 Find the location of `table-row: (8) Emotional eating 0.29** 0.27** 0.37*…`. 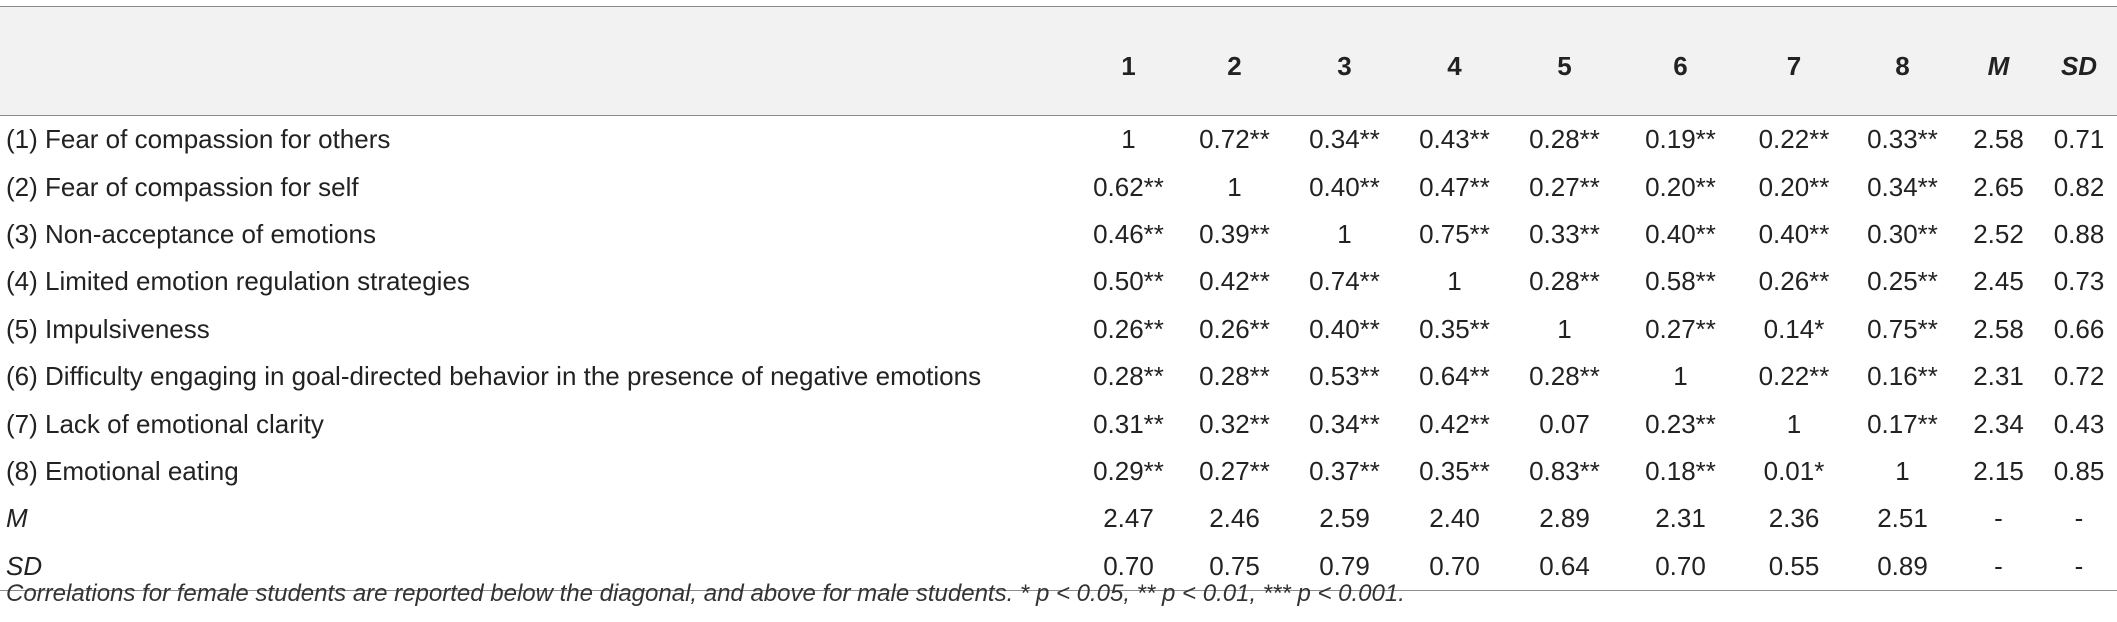

table-row: (8) Emotional eating 0.29** 0.27** 0.37*… is located at coordinates (1058, 471).